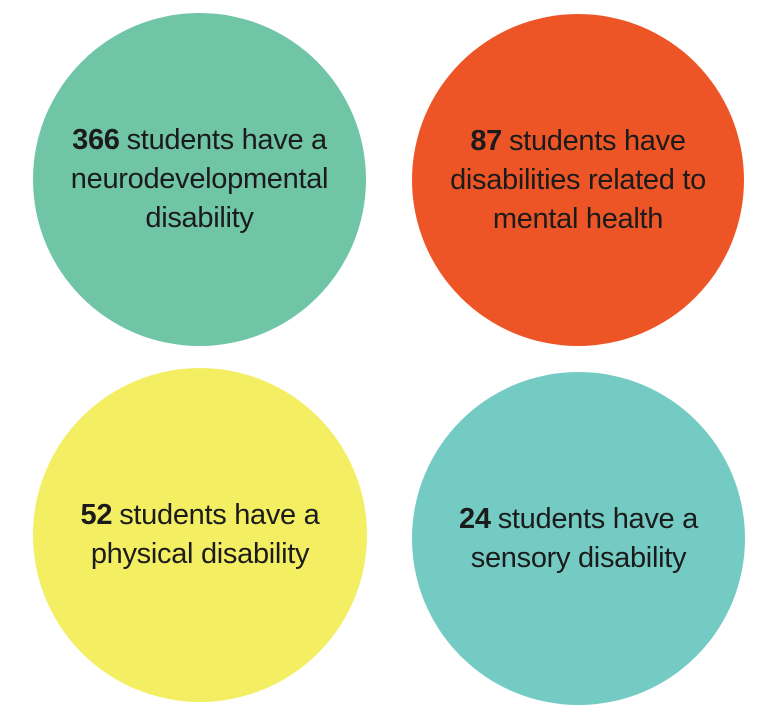 The height and width of the screenshot is (723, 772). I want to click on bubble-value: 87, so click(486, 140).